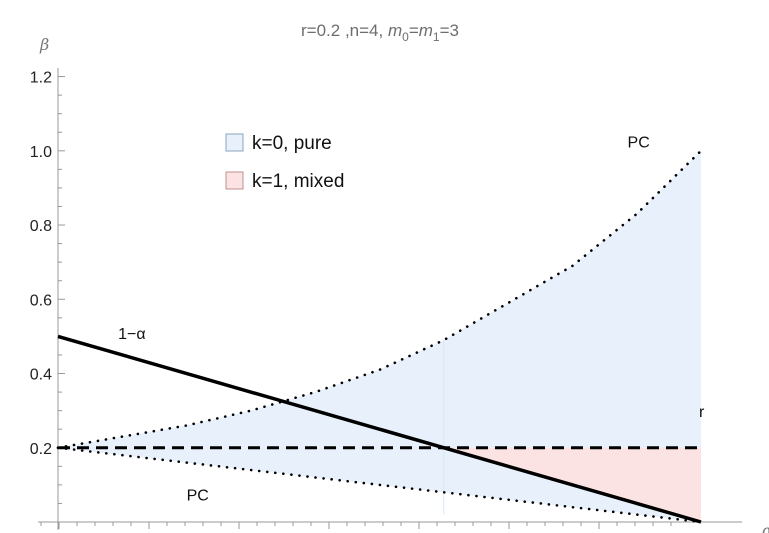  Describe the element at coordinates (765, 527) in the screenshot. I see `x-axis-label: α` at that location.